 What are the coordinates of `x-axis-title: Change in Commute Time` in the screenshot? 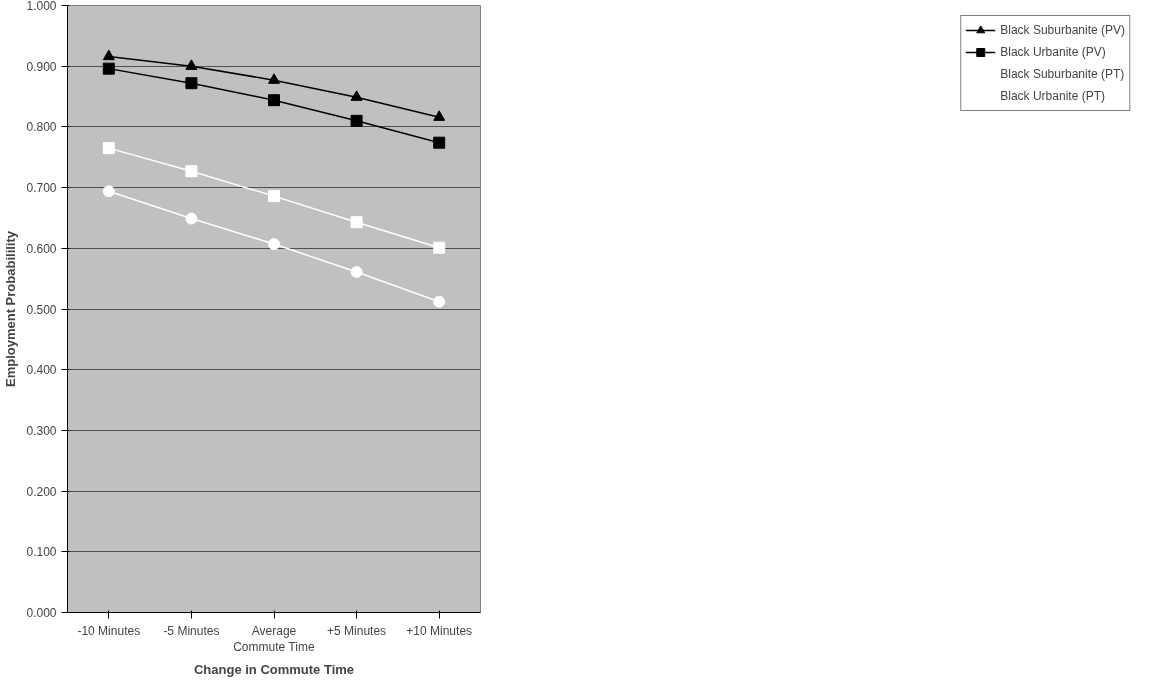 It's located at (274, 670).